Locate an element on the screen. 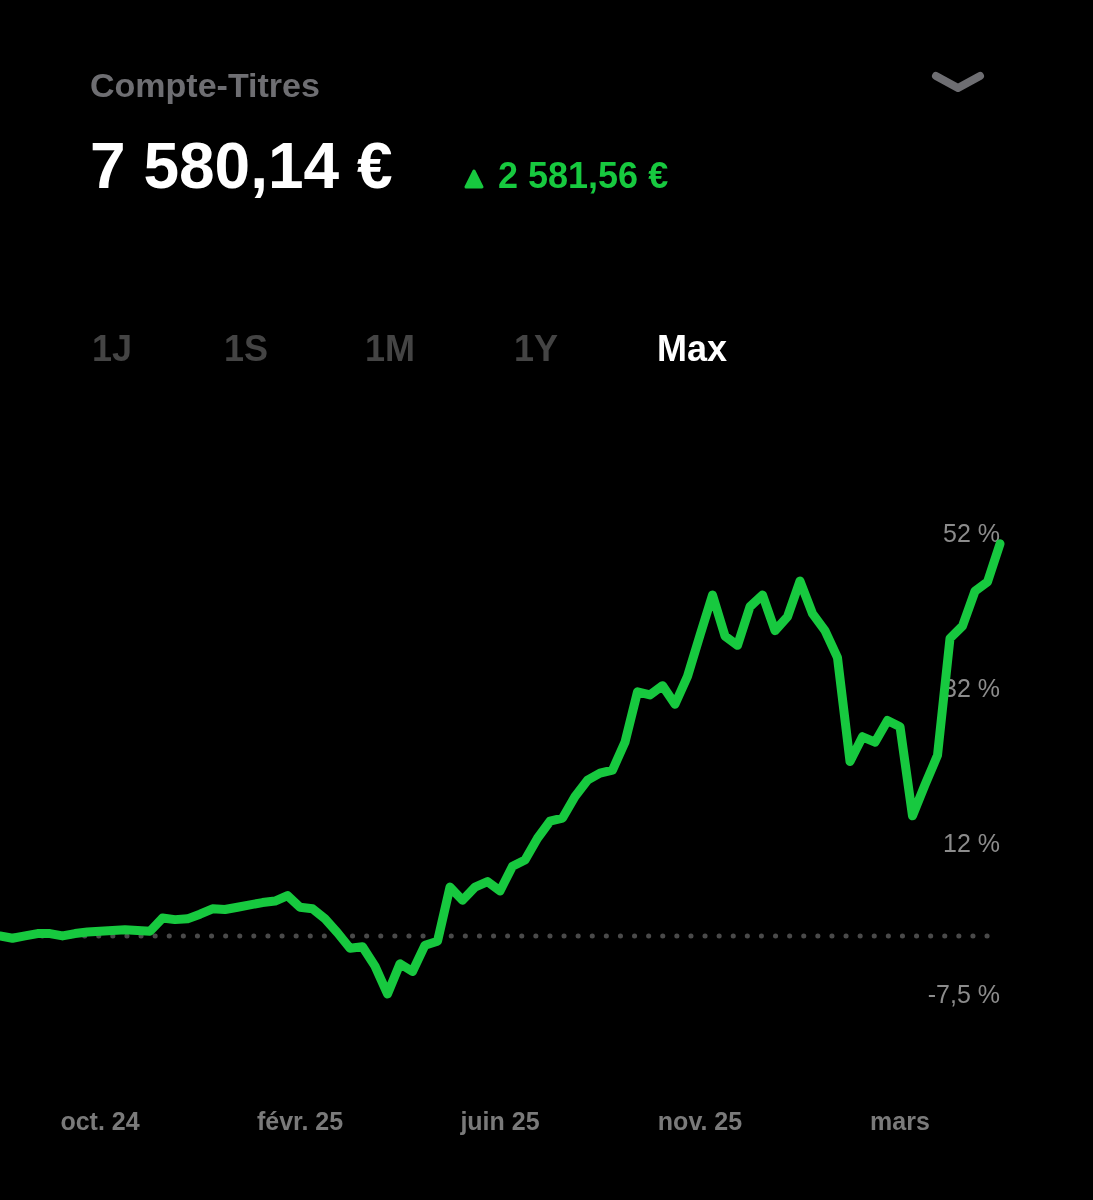  text: 1S is located at coordinates (246, 348).